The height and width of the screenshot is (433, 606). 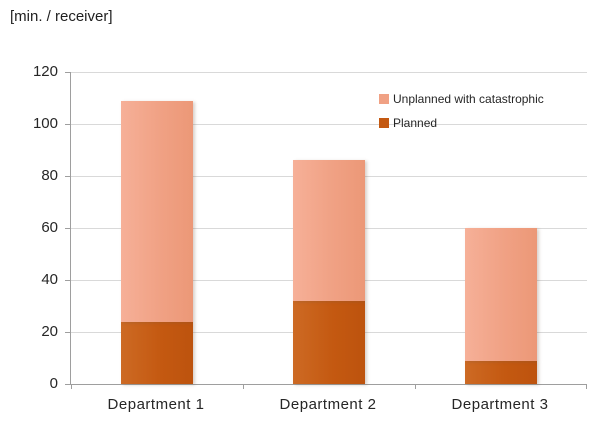 I want to click on y-tick-label-40: 40, so click(x=49, y=279).